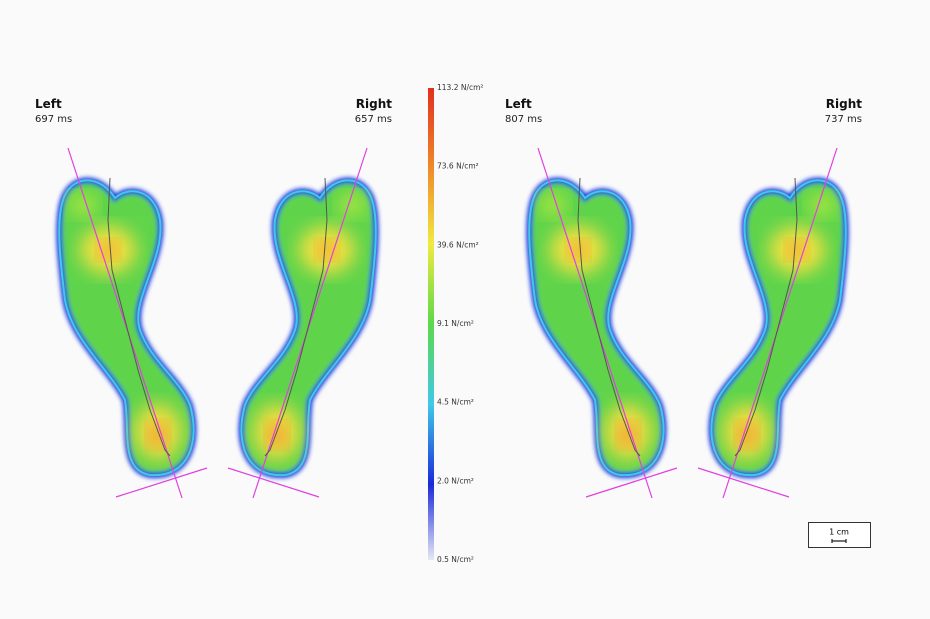 This screenshot has height=619, width=930. What do you see at coordinates (460, 87) in the screenshot?
I see `color-scale-label: 113.2 N/cm²` at bounding box center [460, 87].